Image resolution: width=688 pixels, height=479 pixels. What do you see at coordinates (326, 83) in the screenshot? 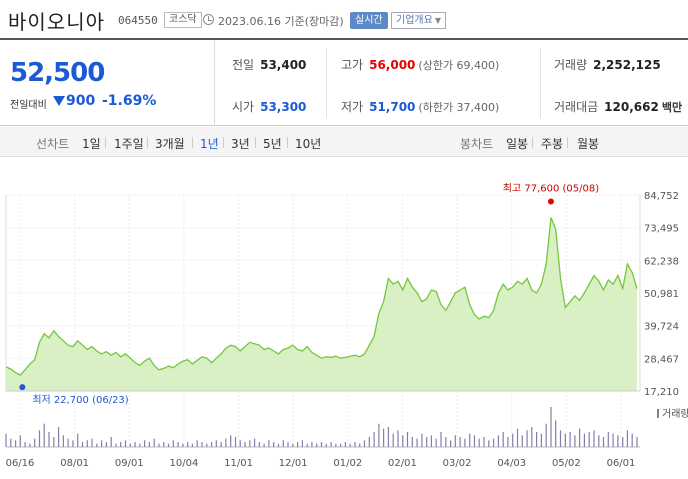
I see `divider` at bounding box center [326, 83].